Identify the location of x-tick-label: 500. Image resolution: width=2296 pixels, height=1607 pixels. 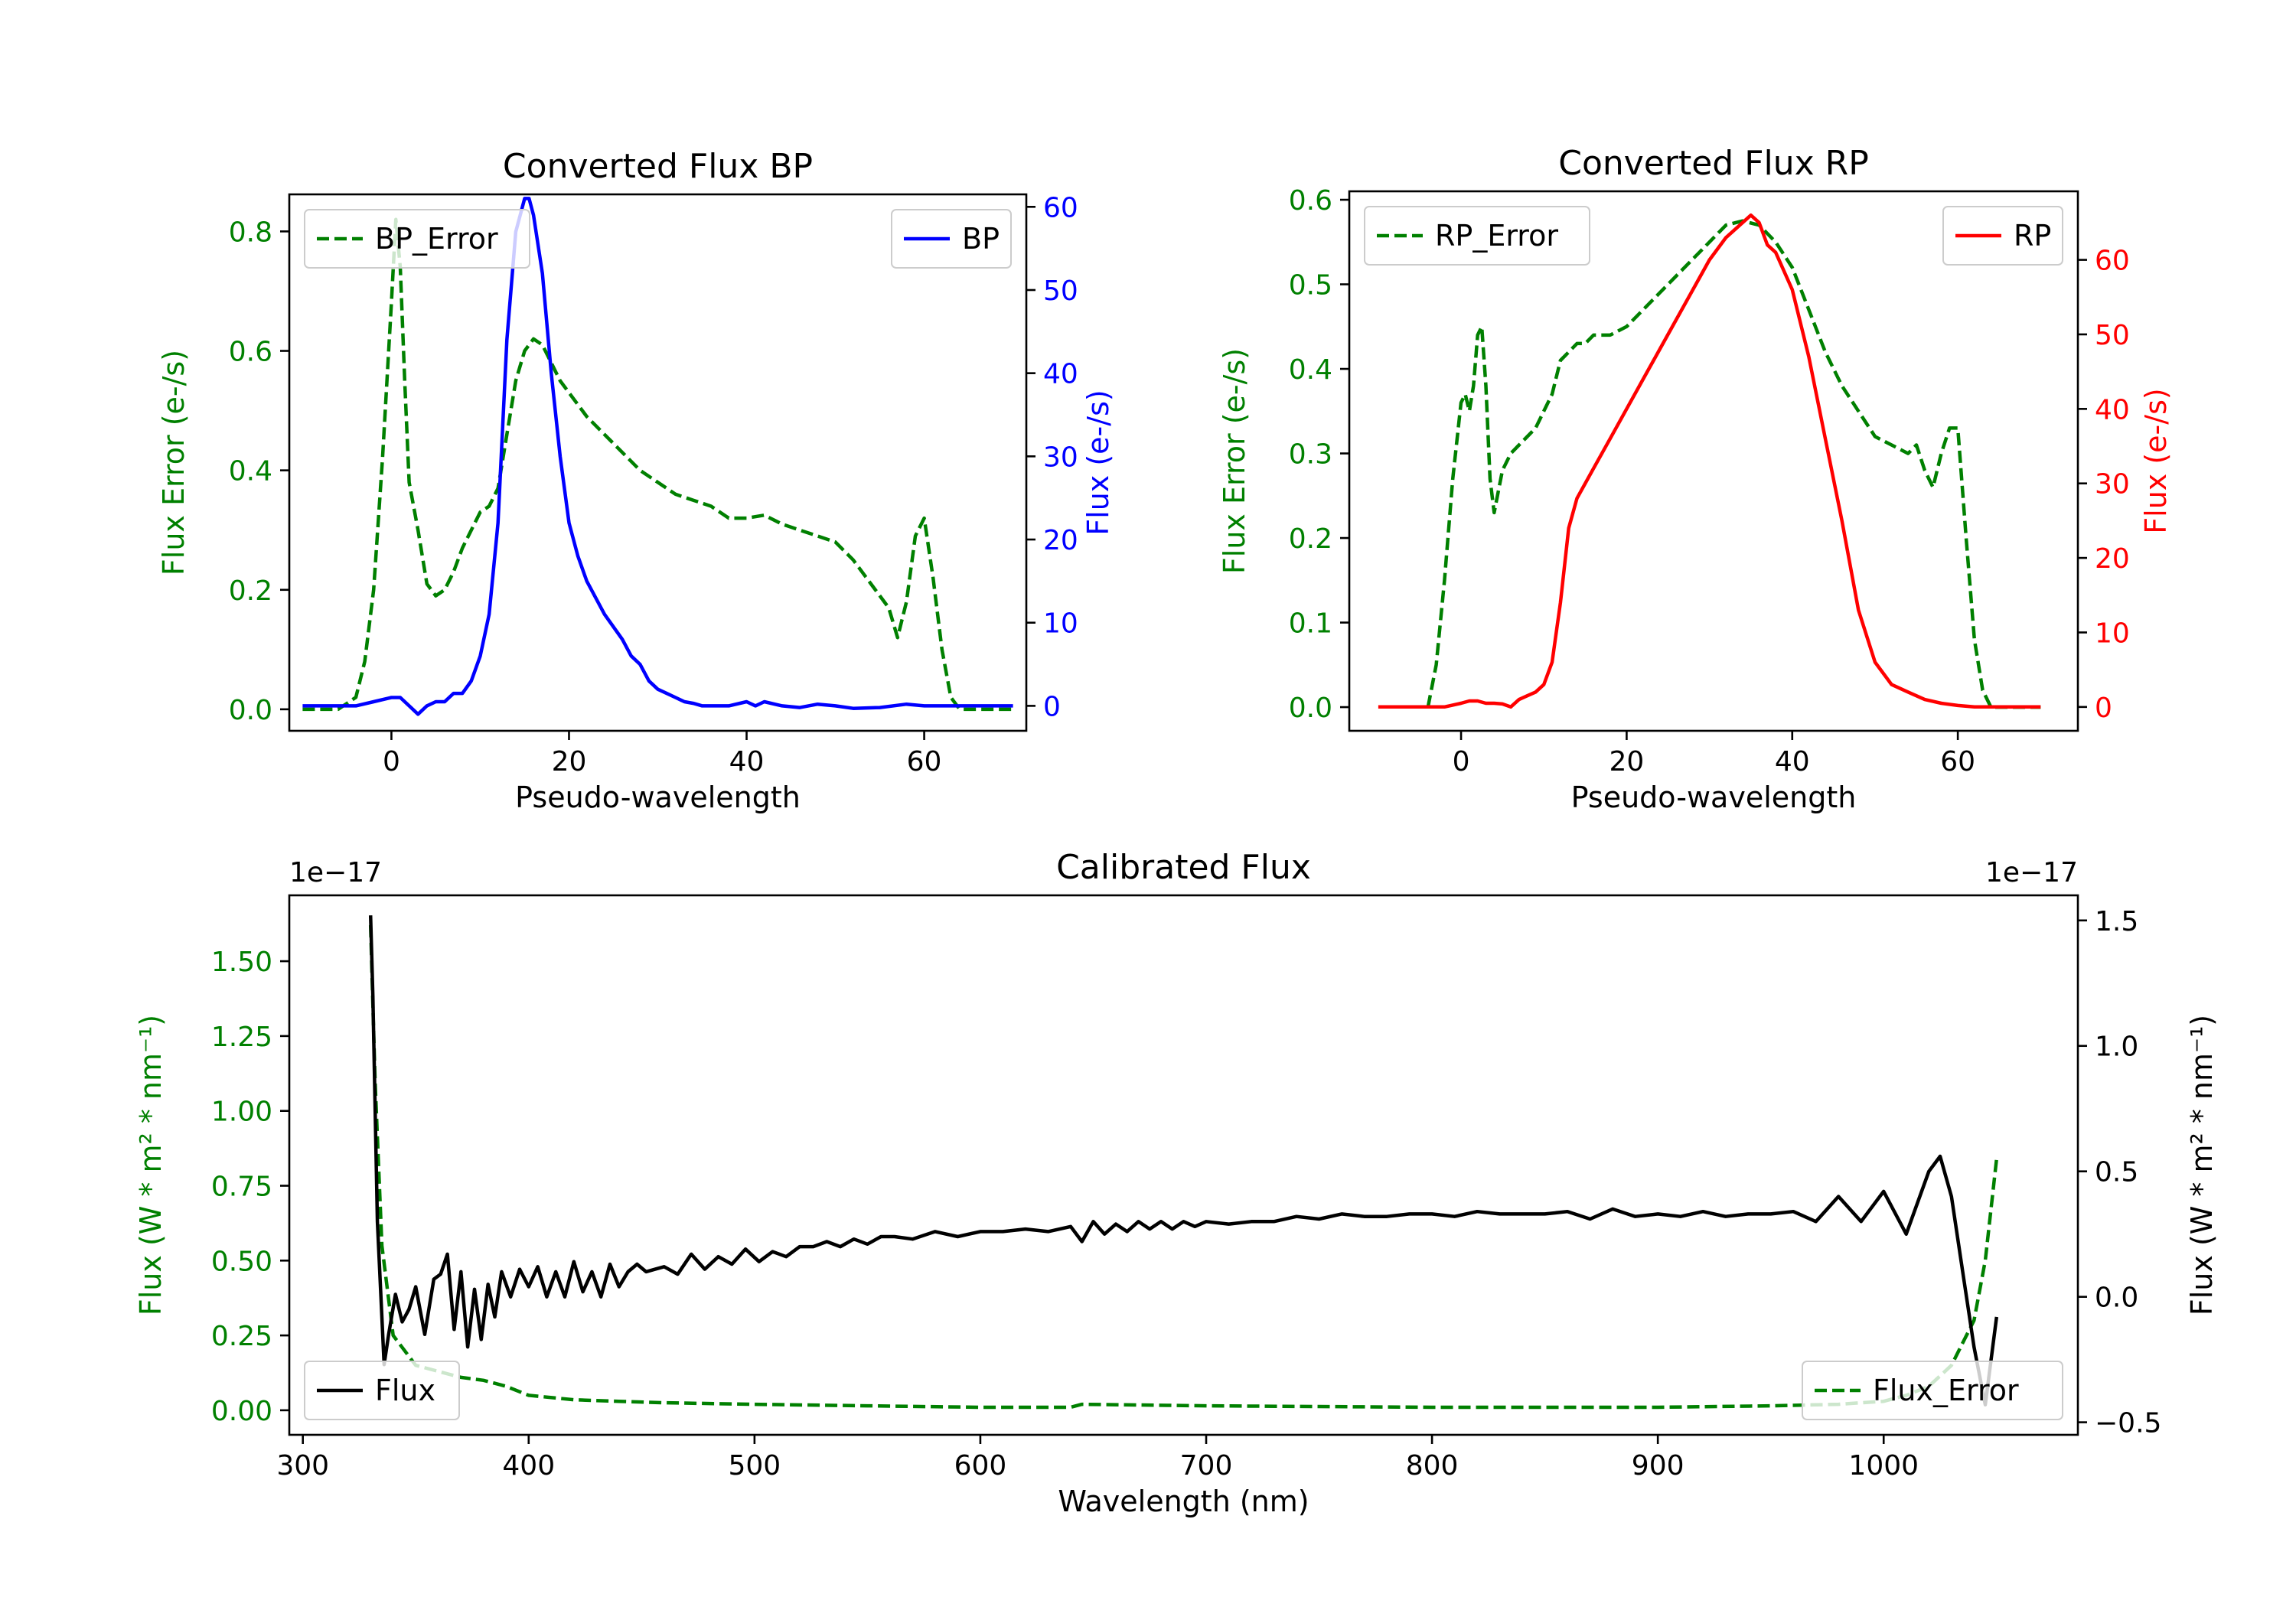
(754, 1466).